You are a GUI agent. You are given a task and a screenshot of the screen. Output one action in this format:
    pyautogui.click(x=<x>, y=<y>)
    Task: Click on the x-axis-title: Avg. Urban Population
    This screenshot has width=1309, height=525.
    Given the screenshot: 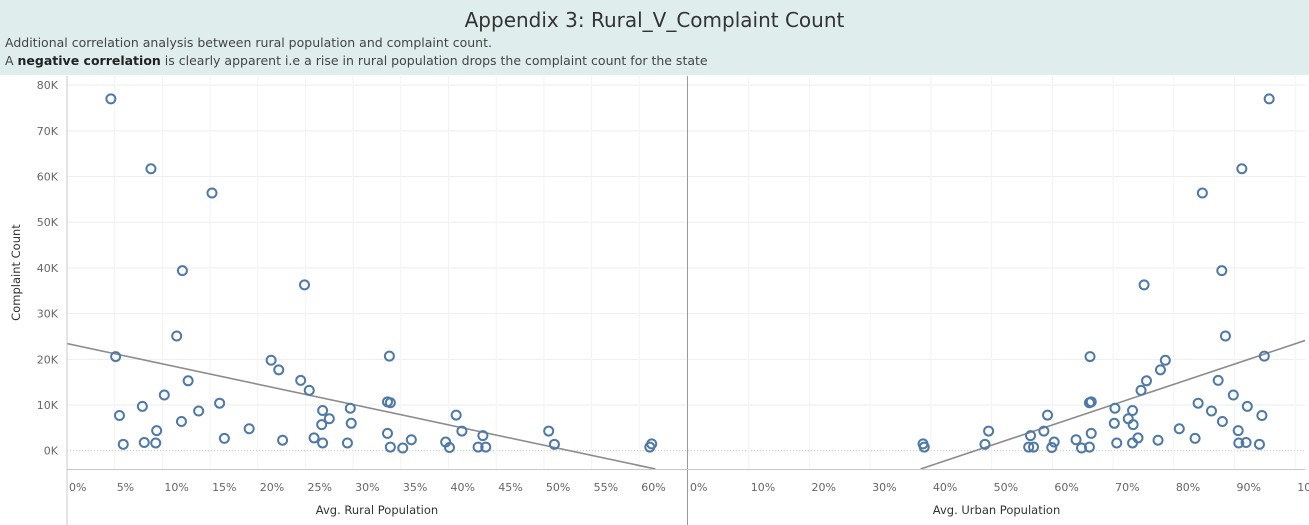 What is the action you would take?
    pyautogui.click(x=996, y=510)
    